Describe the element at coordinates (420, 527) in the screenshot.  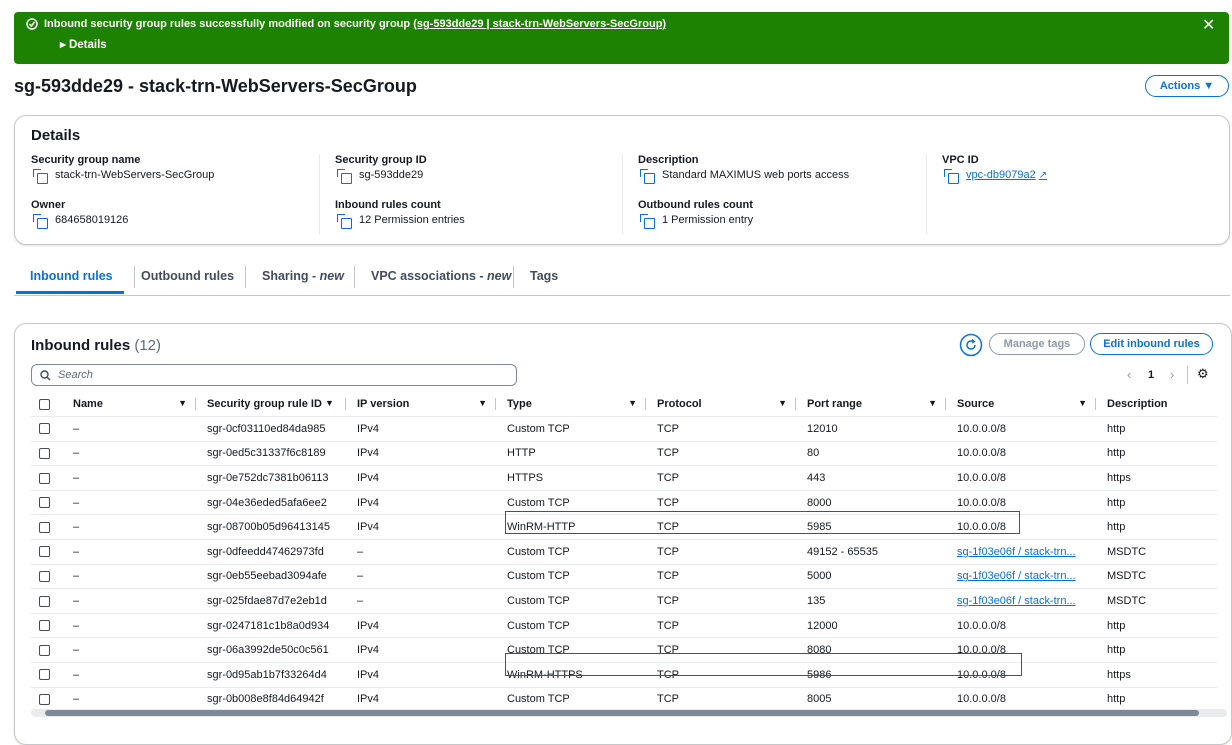
I see `cell: IPv4` at that location.